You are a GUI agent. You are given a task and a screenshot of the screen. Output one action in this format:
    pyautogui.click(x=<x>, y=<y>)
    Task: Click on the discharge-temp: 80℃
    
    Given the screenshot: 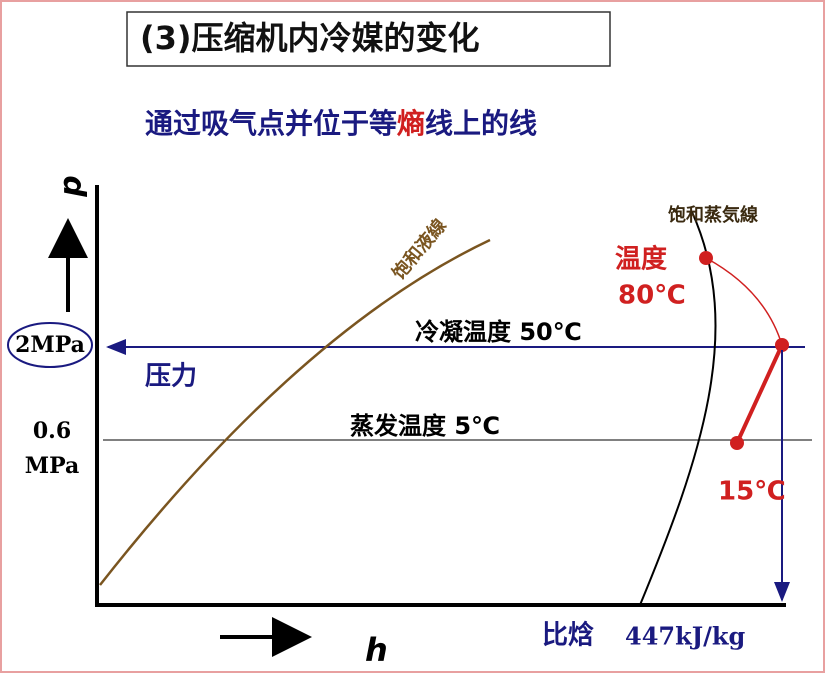 What is the action you would take?
    pyautogui.click(x=652, y=296)
    